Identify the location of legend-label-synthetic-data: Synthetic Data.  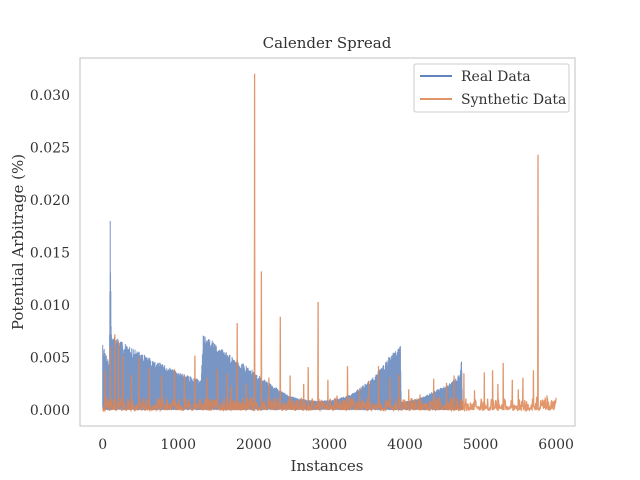
(513, 100).